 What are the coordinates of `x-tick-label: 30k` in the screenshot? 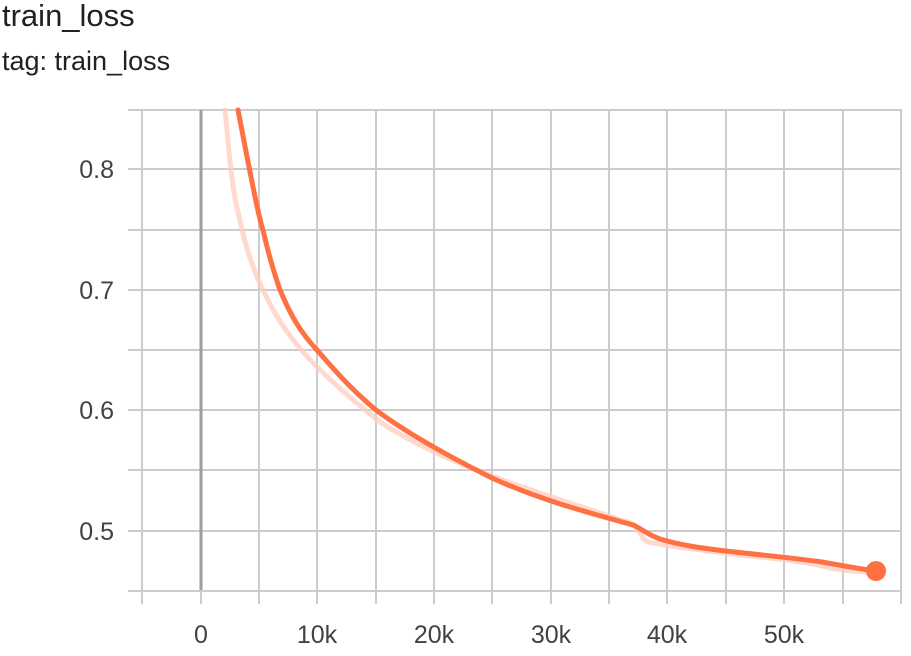 It's located at (551, 635).